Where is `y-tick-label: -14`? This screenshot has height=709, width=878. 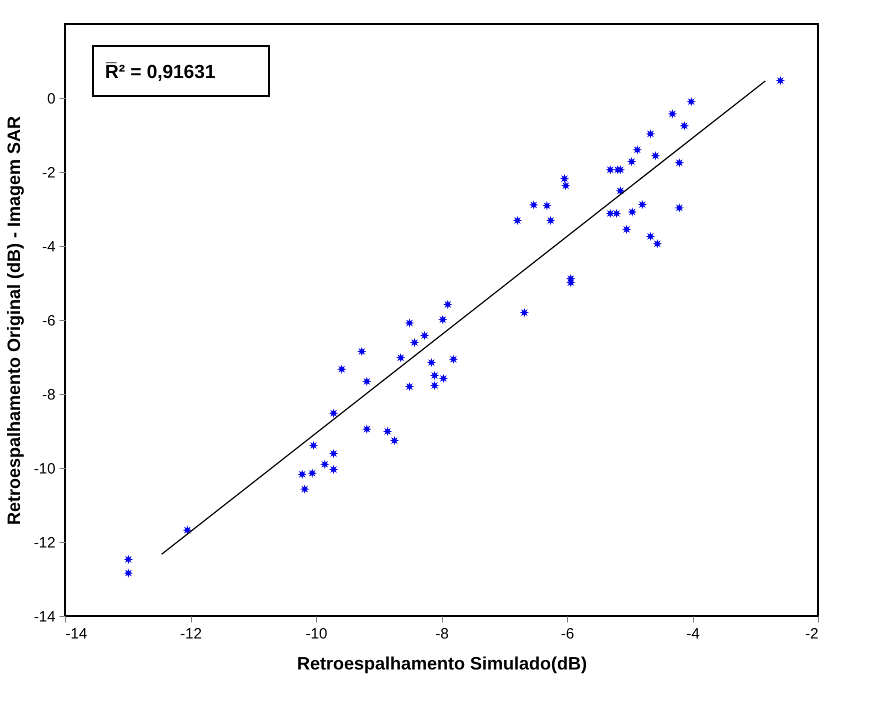
y-tick-label: -14 is located at coordinates (45, 617).